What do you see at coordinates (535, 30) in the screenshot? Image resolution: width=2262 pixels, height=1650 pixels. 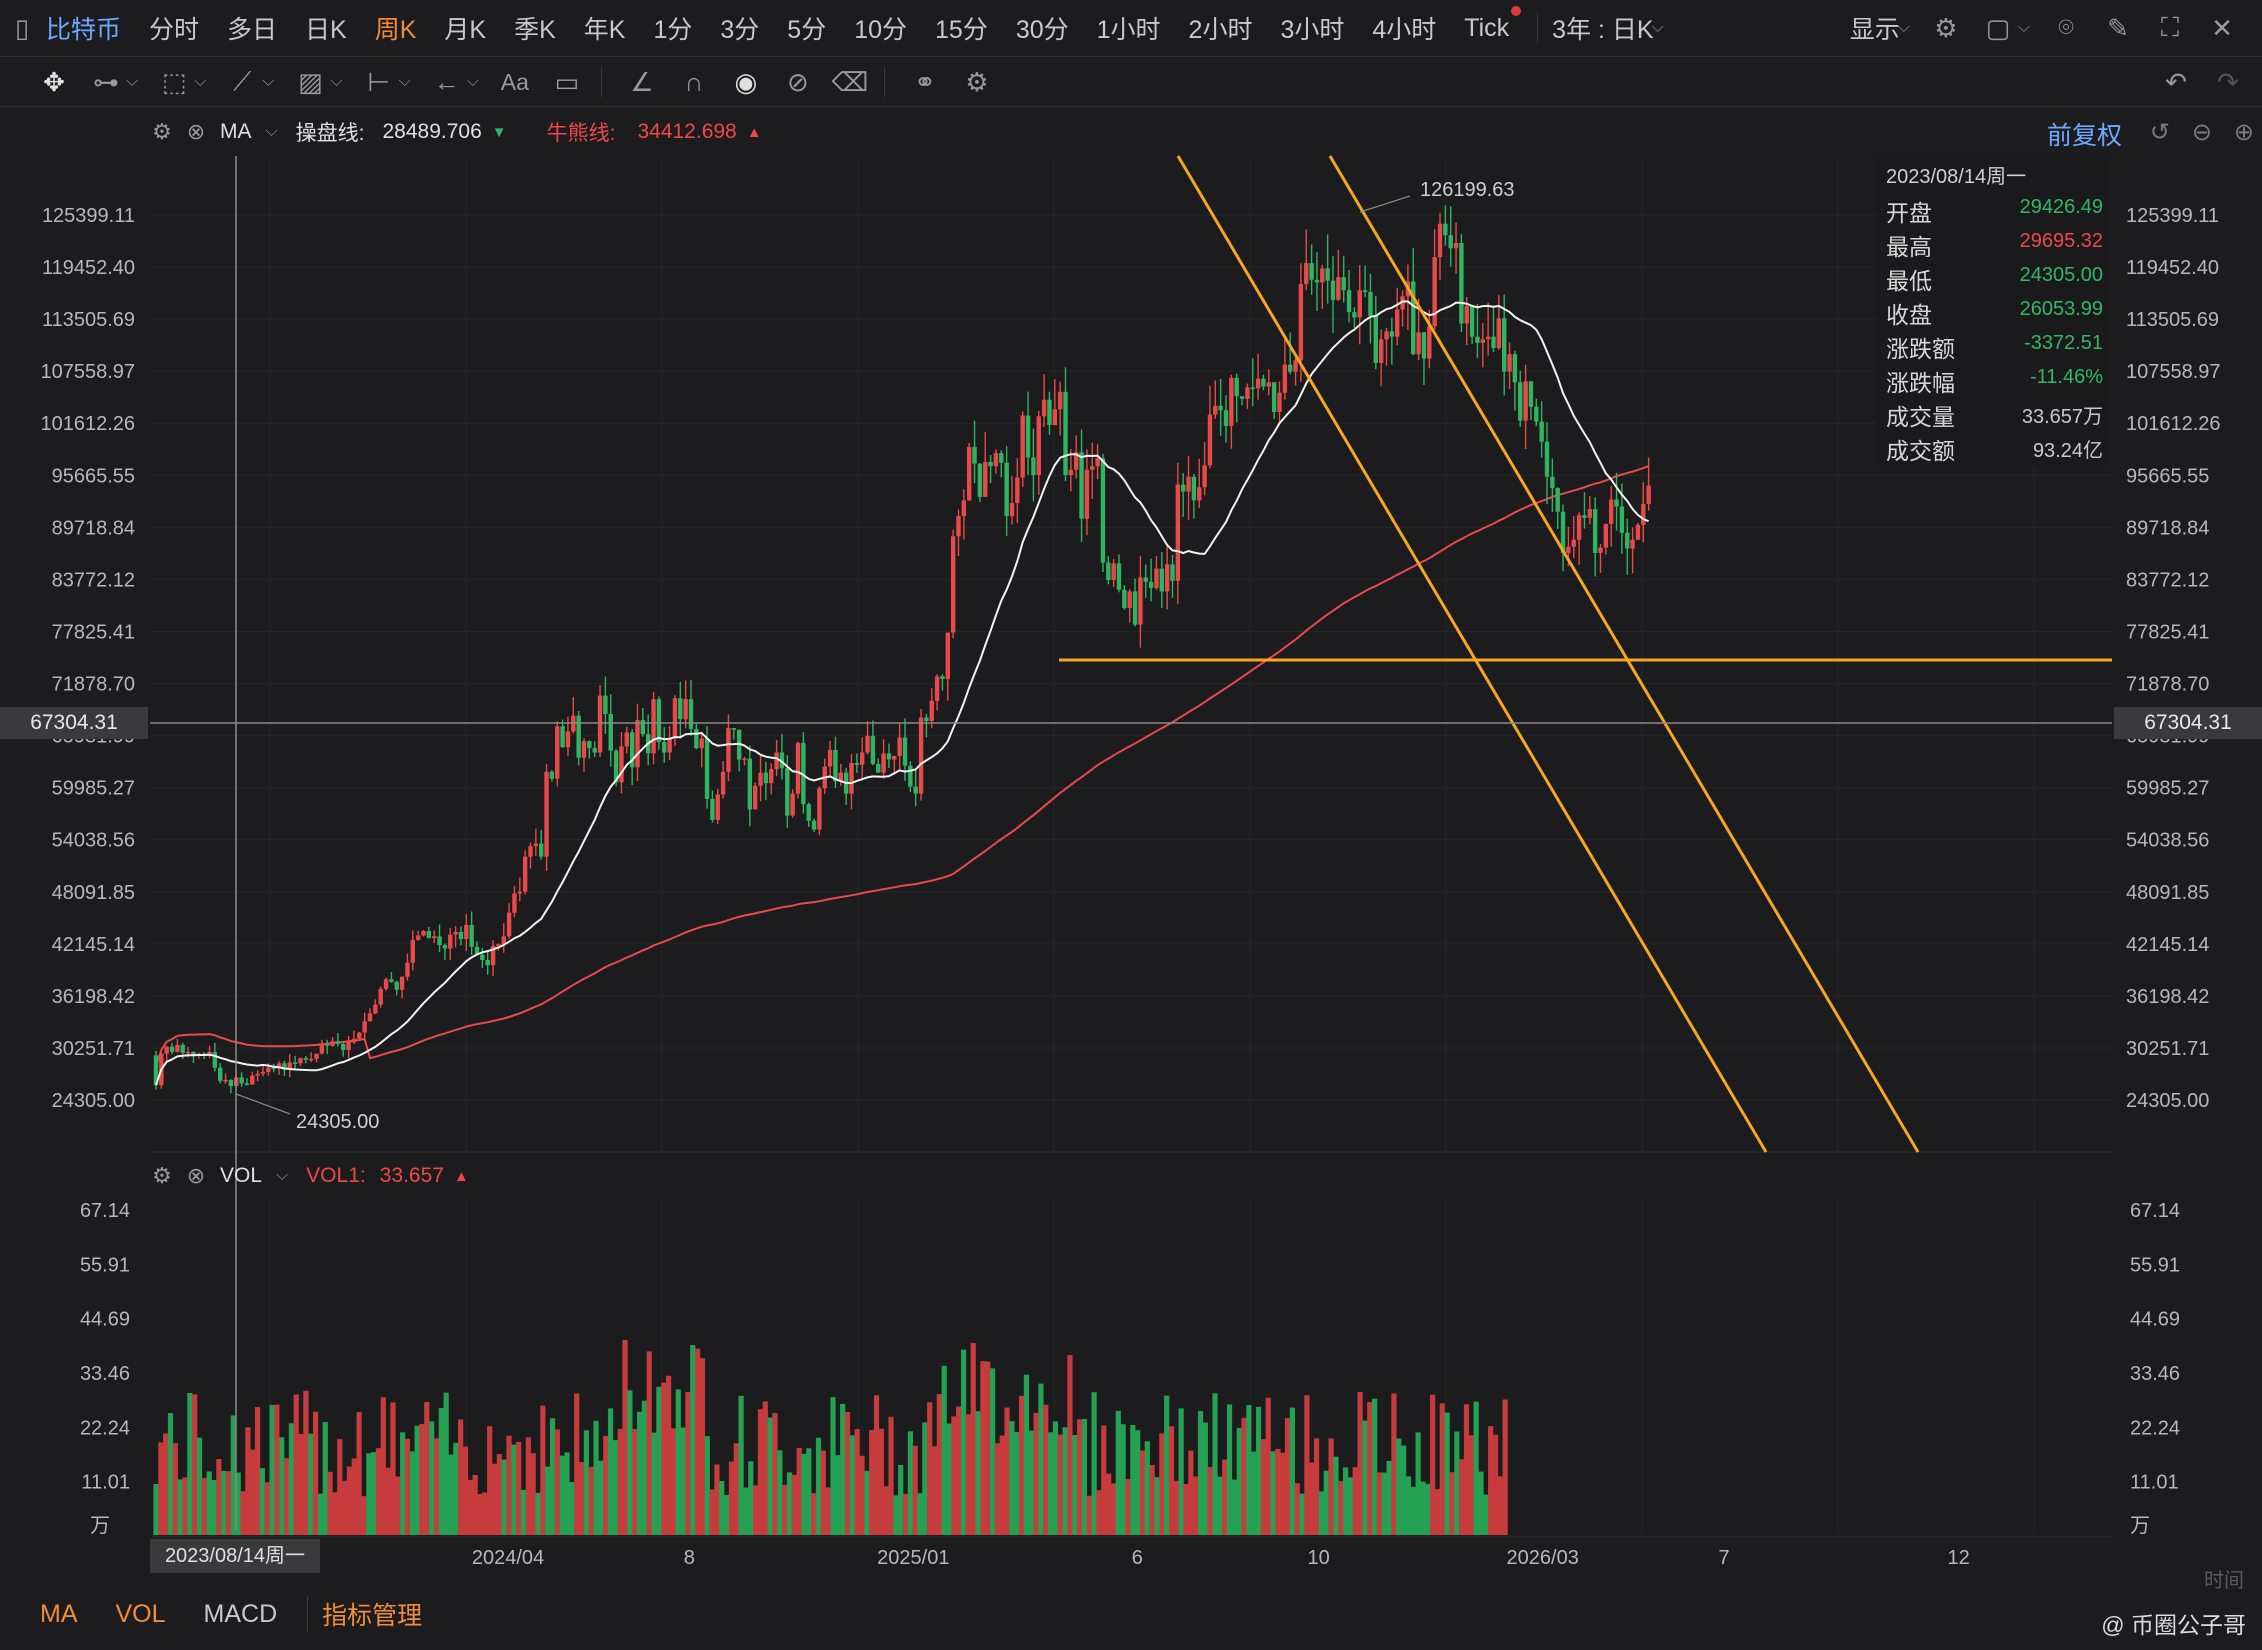 I see `period-tab: 季K` at bounding box center [535, 30].